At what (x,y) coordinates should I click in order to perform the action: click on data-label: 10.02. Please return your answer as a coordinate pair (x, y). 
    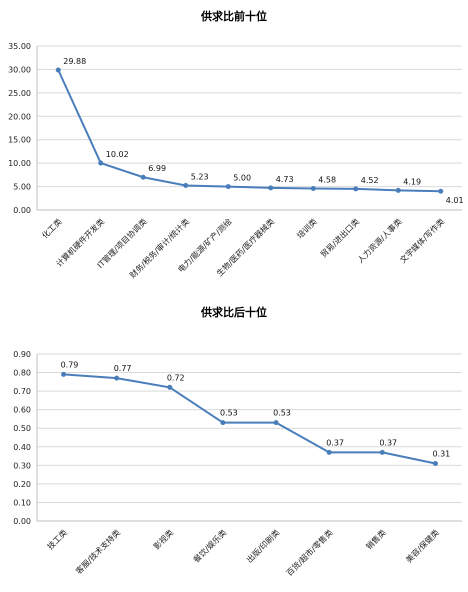
    Looking at the image, I should click on (117, 154).